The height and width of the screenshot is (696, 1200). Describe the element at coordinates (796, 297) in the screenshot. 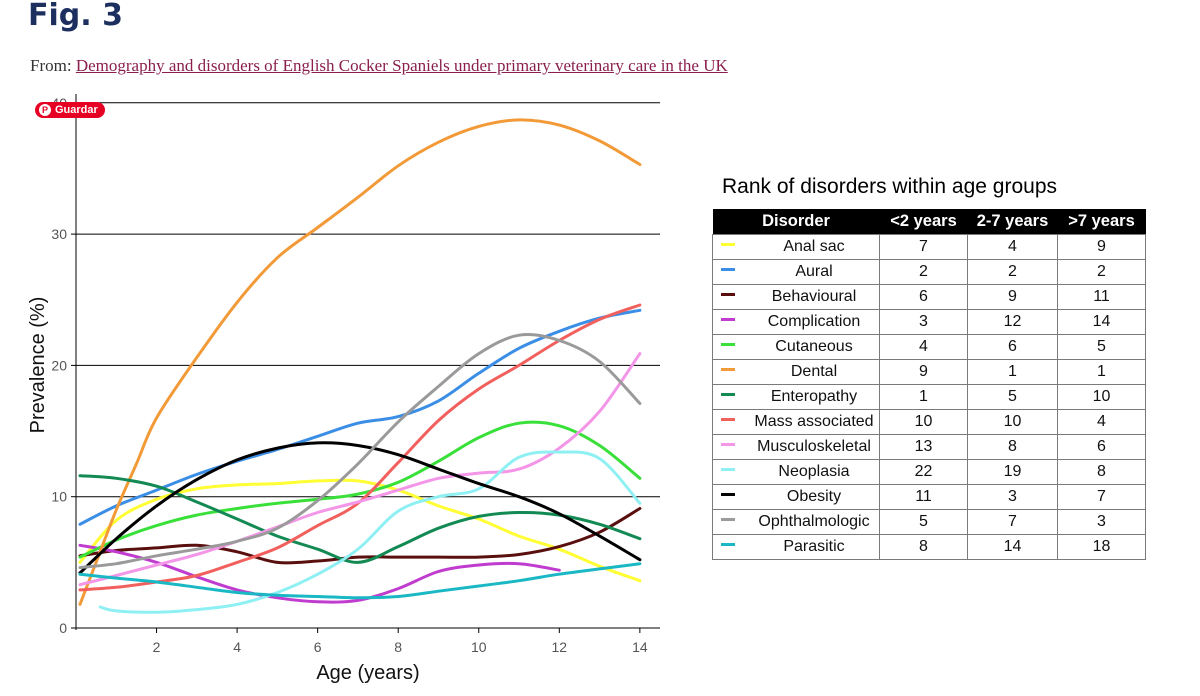

I see `disorder-cell: Behavioural` at that location.